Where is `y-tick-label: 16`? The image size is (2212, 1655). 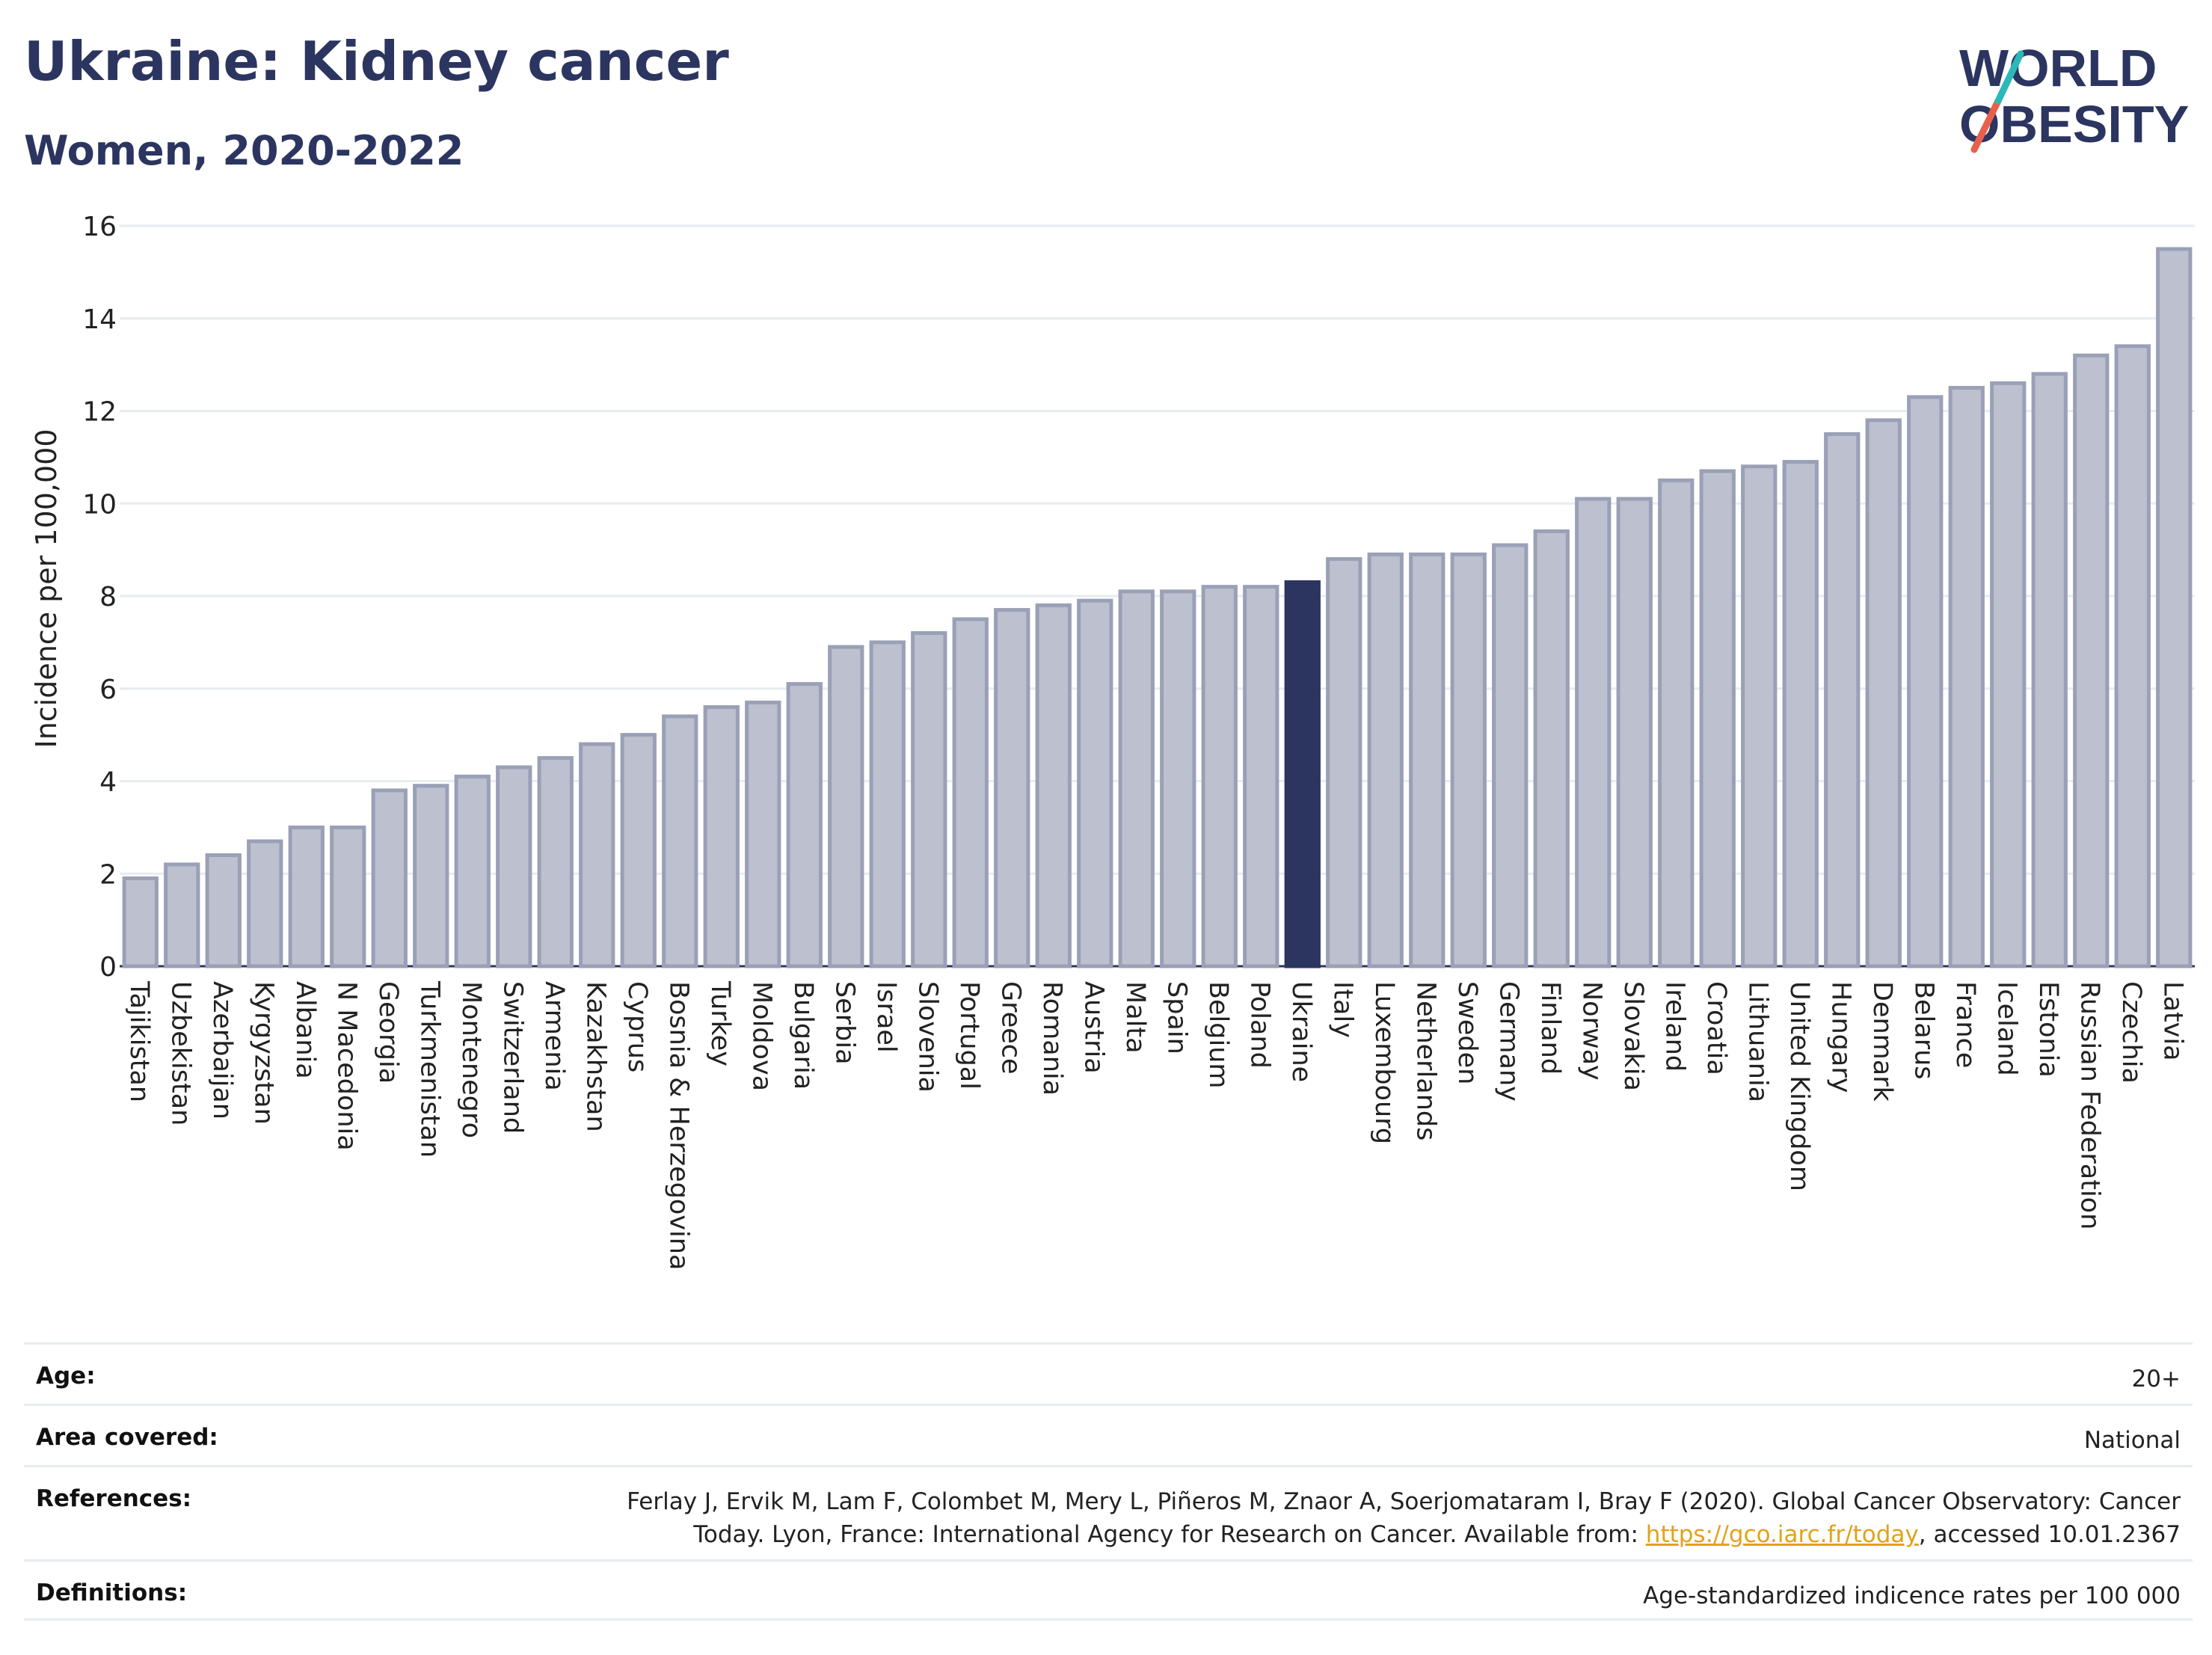
y-tick-label: 16 is located at coordinates (99, 227).